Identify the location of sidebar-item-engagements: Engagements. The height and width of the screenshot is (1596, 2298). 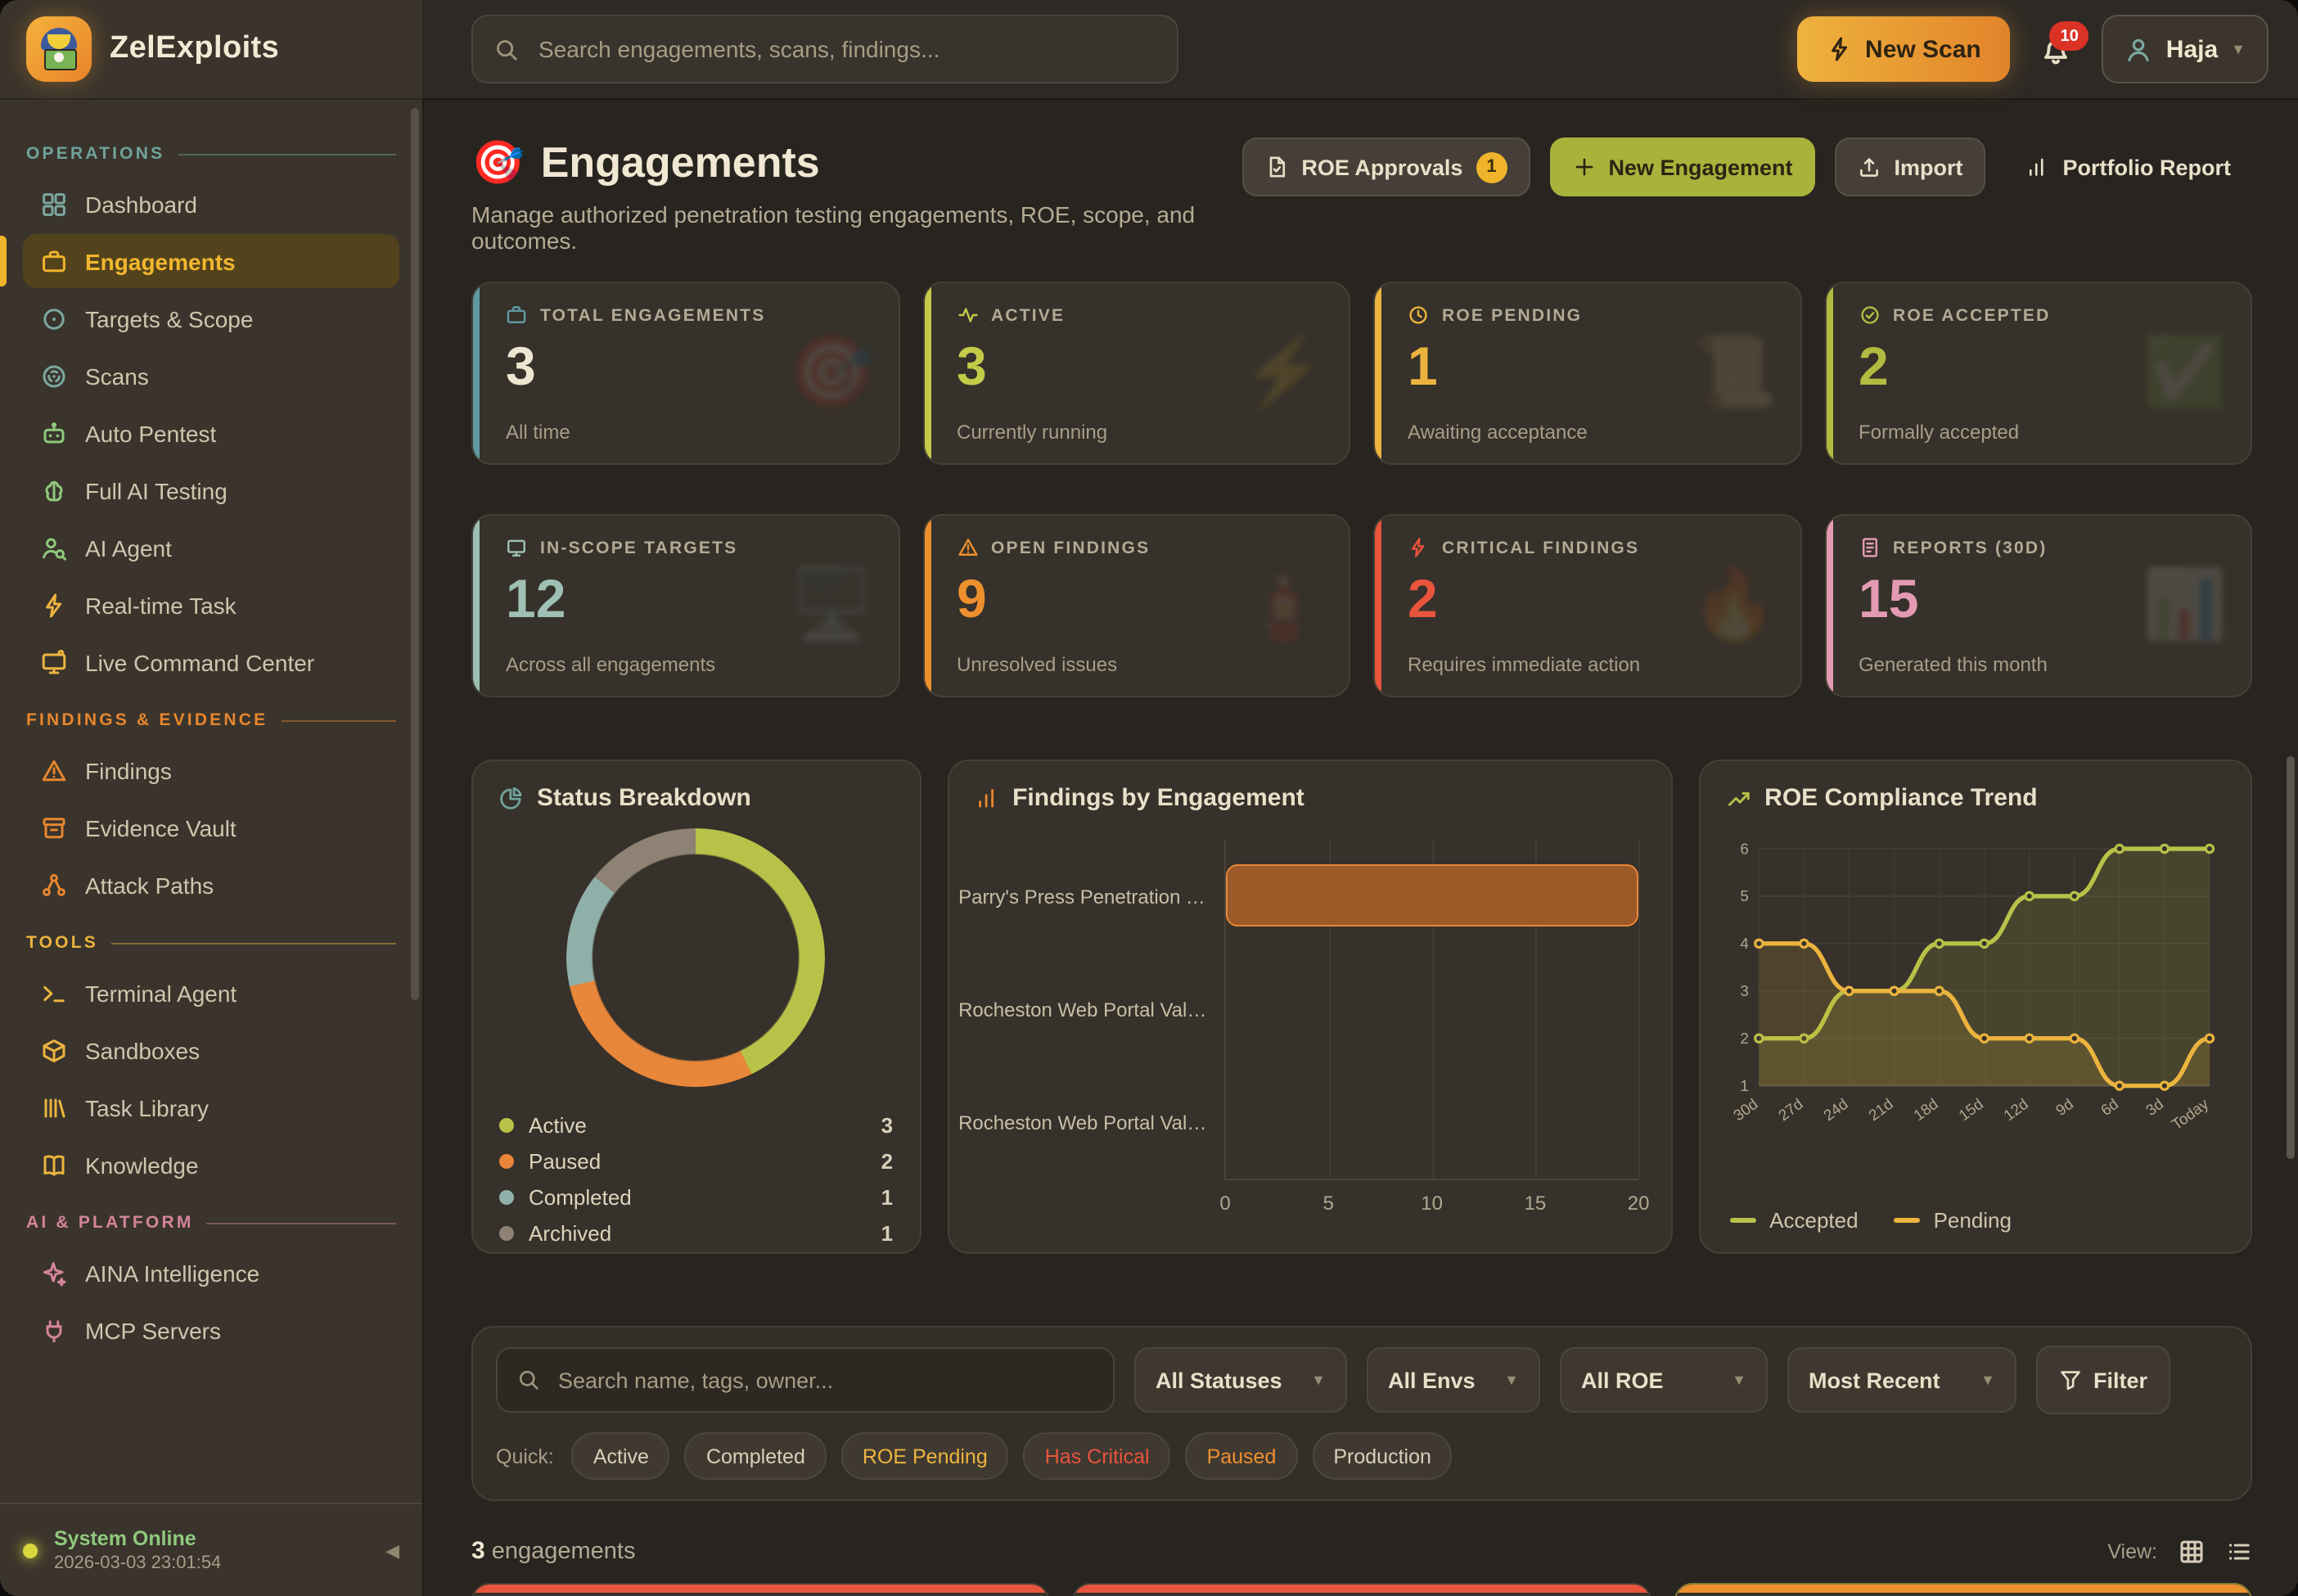
(200, 261).